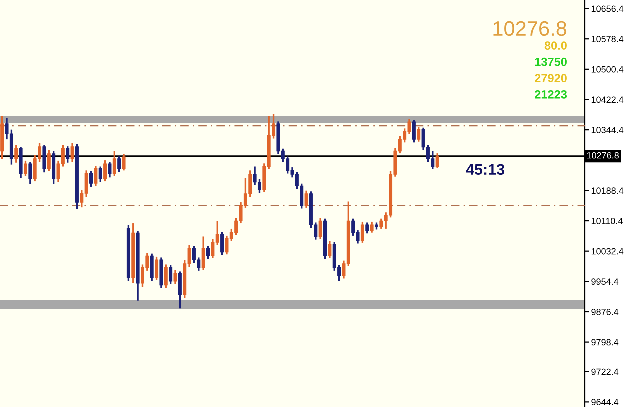  Describe the element at coordinates (605, 402) in the screenshot. I see `y-tick-label: 9644.4` at that location.